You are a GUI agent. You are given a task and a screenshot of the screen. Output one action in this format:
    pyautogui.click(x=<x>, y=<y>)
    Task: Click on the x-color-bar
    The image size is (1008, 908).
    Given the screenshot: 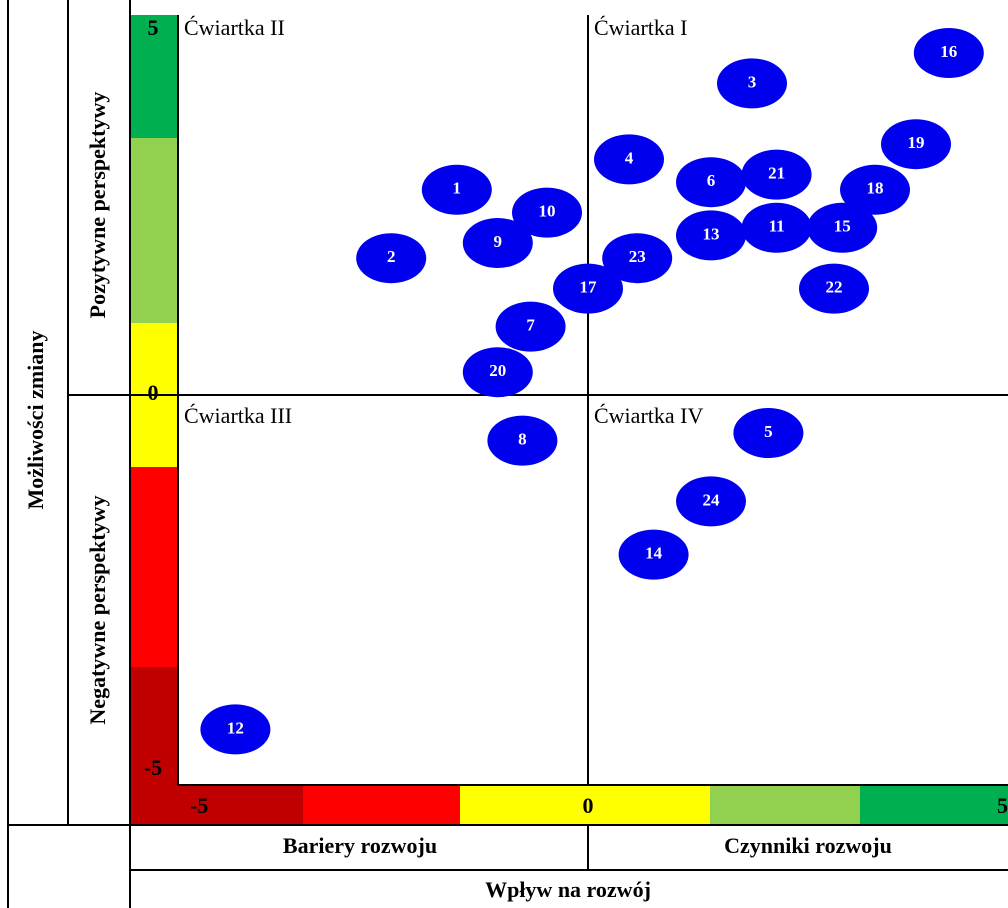 What is the action you would take?
    pyautogui.click(x=569, y=805)
    